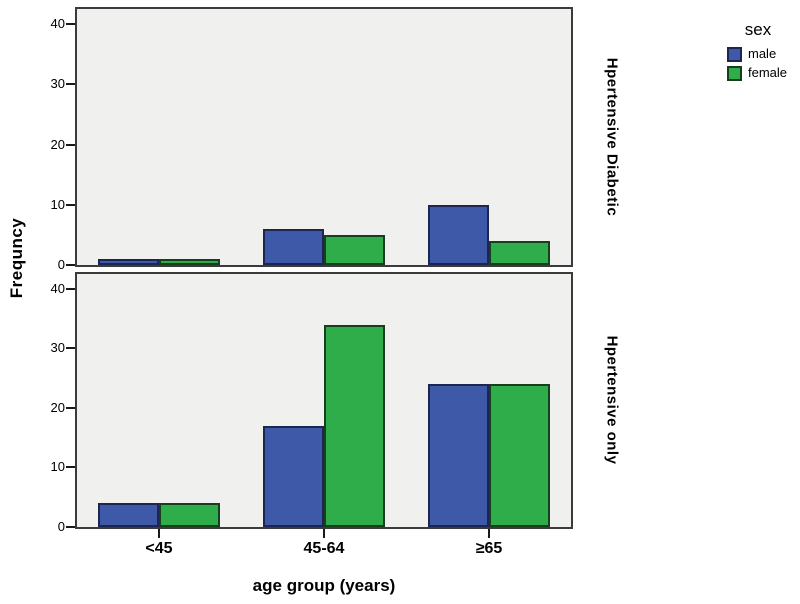  I want to click on legend-item-female: female, so click(758, 73).